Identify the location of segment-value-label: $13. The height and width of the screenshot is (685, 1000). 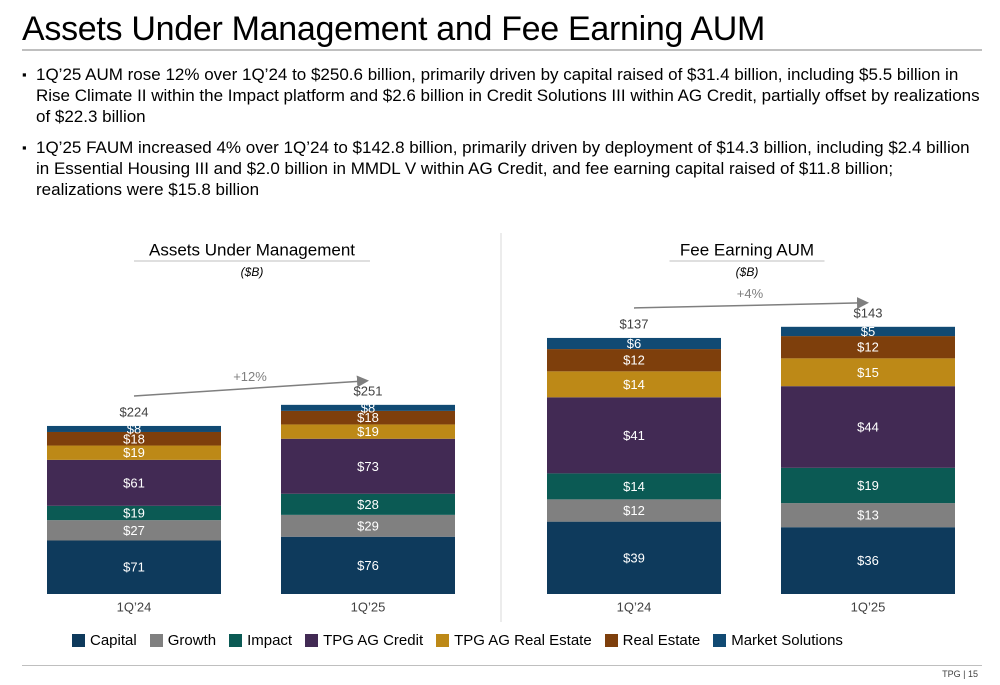
(868, 515).